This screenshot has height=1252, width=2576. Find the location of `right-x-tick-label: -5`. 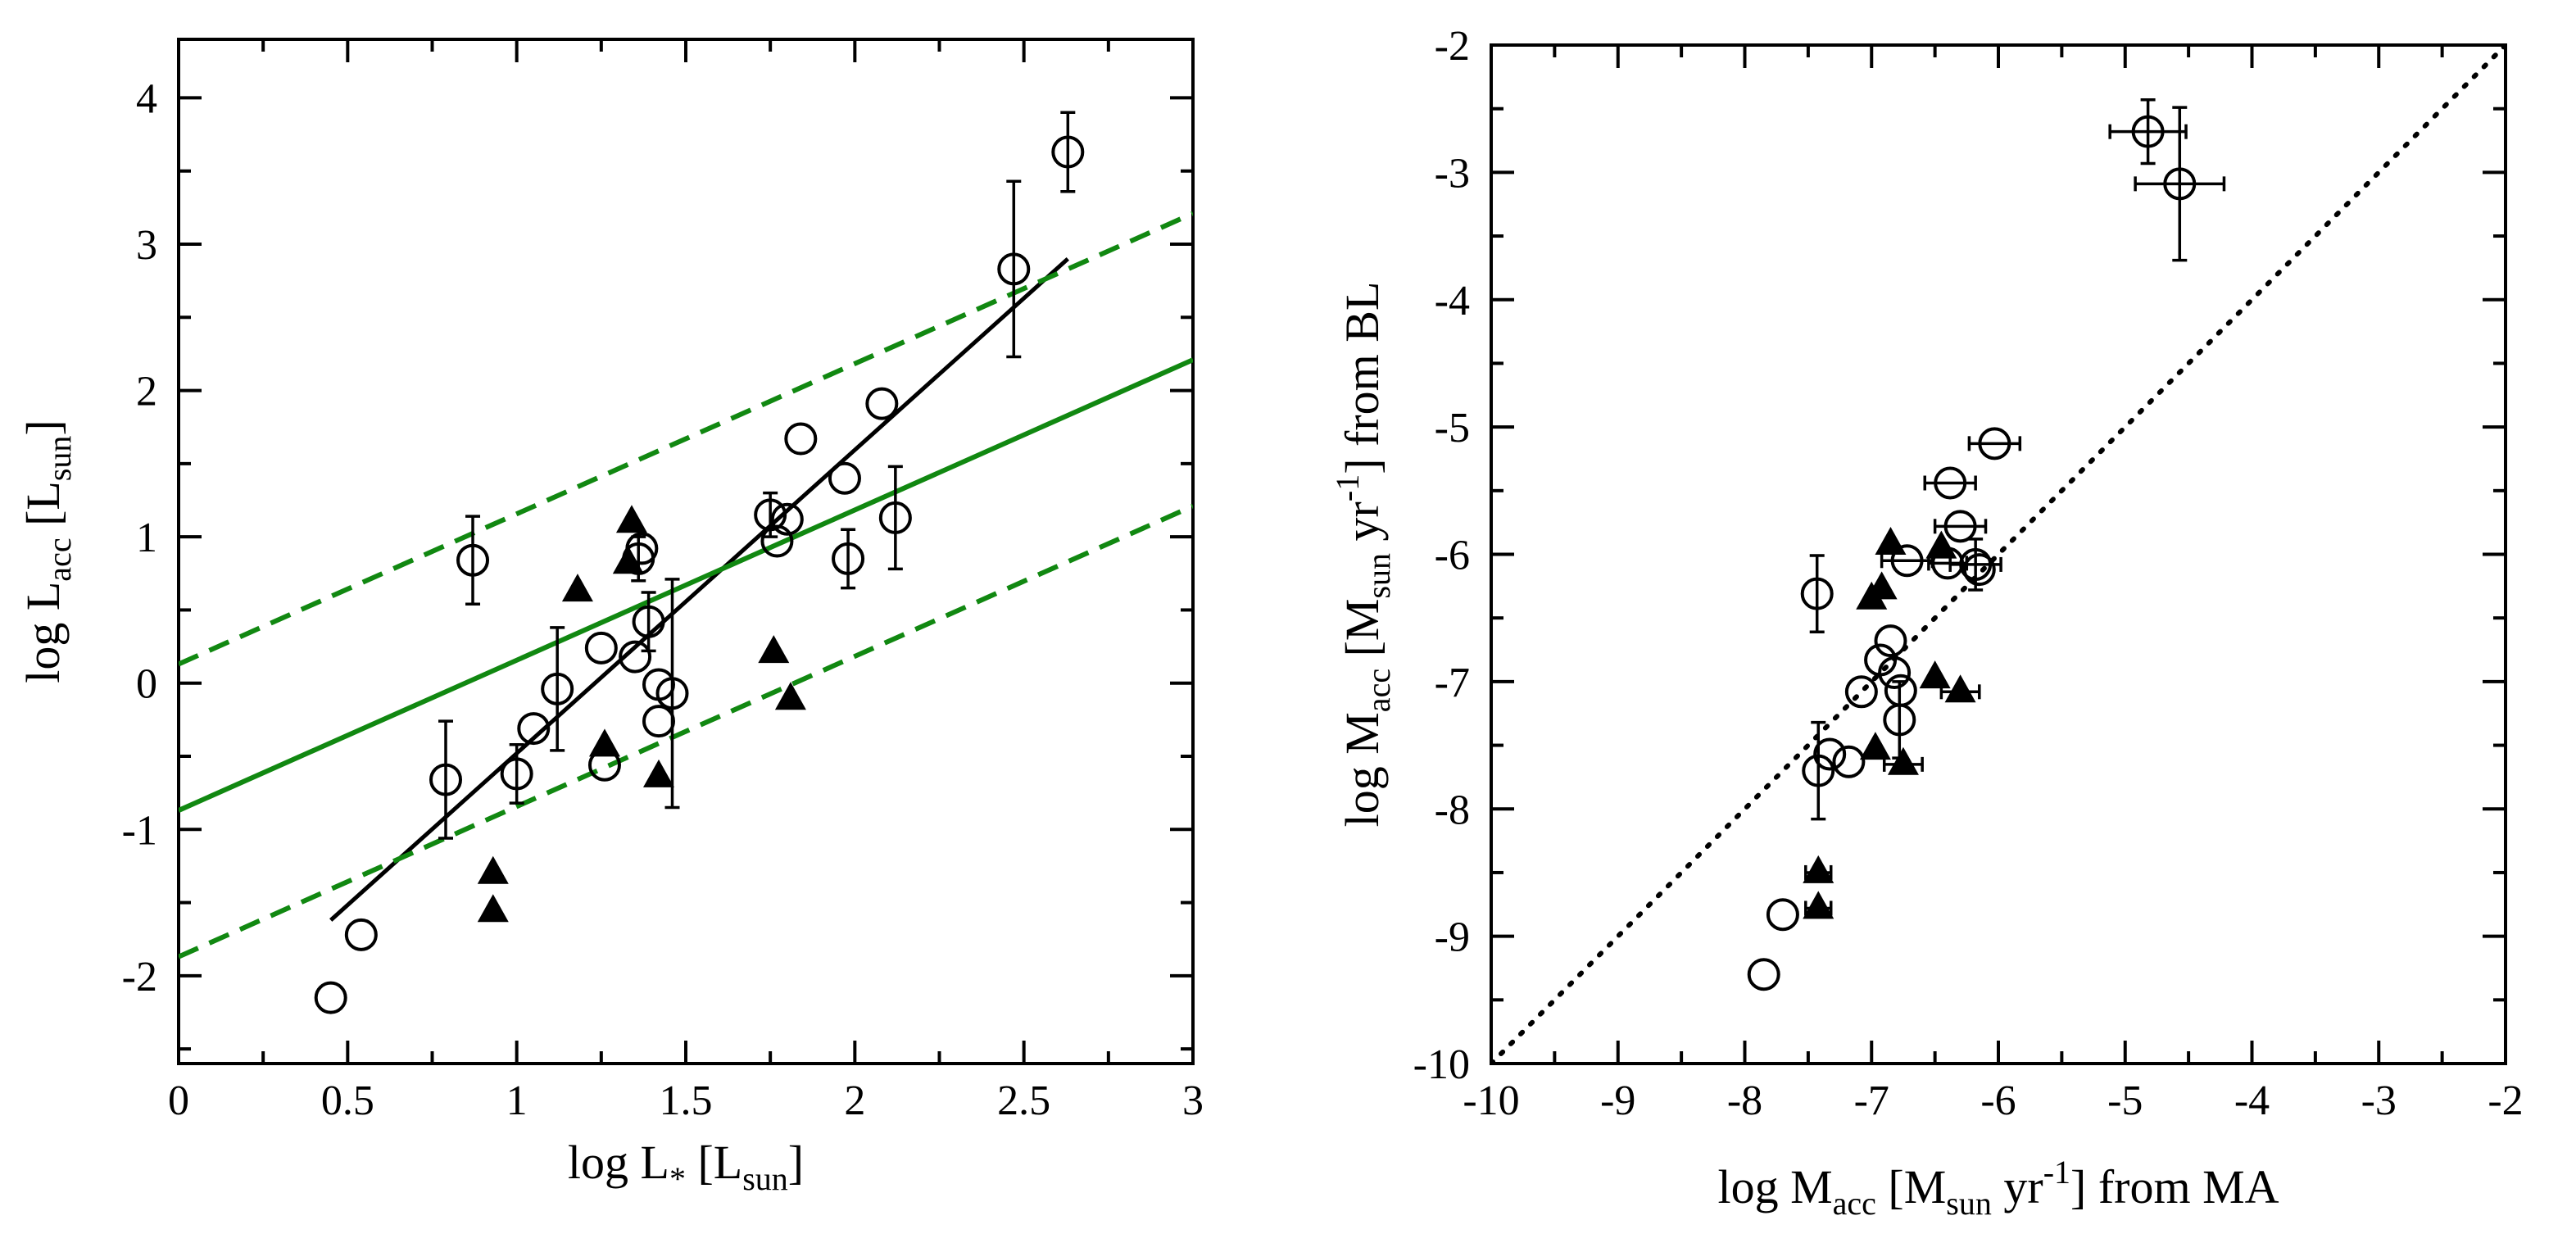

right-x-tick-label: -5 is located at coordinates (2125, 1100).